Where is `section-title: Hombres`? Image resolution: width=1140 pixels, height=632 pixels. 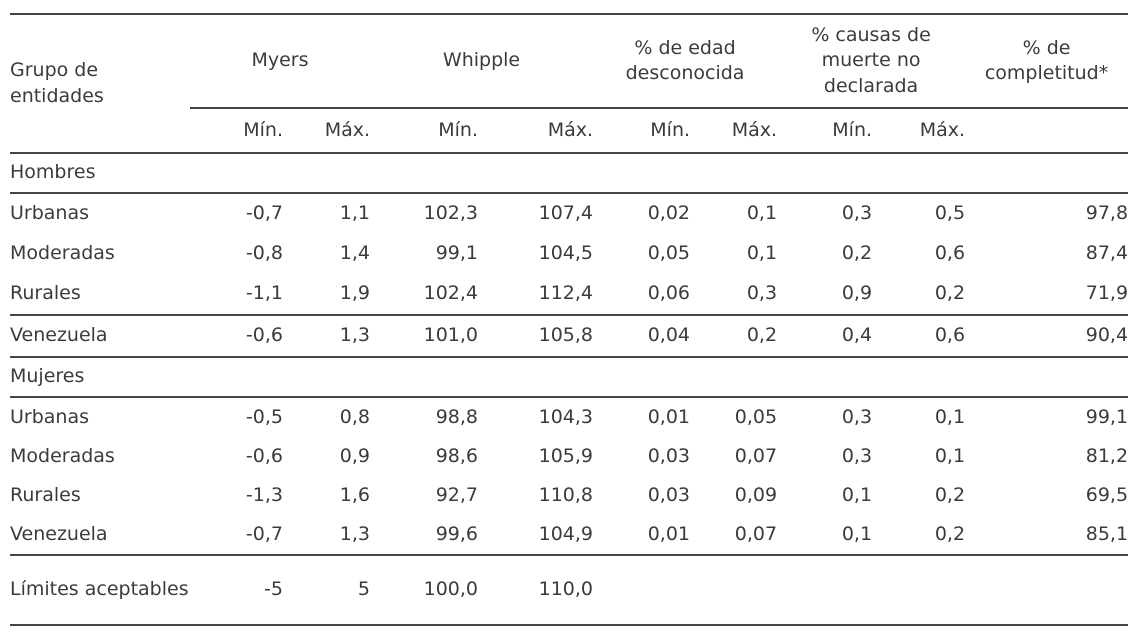 section-title: Hombres is located at coordinates (569, 173).